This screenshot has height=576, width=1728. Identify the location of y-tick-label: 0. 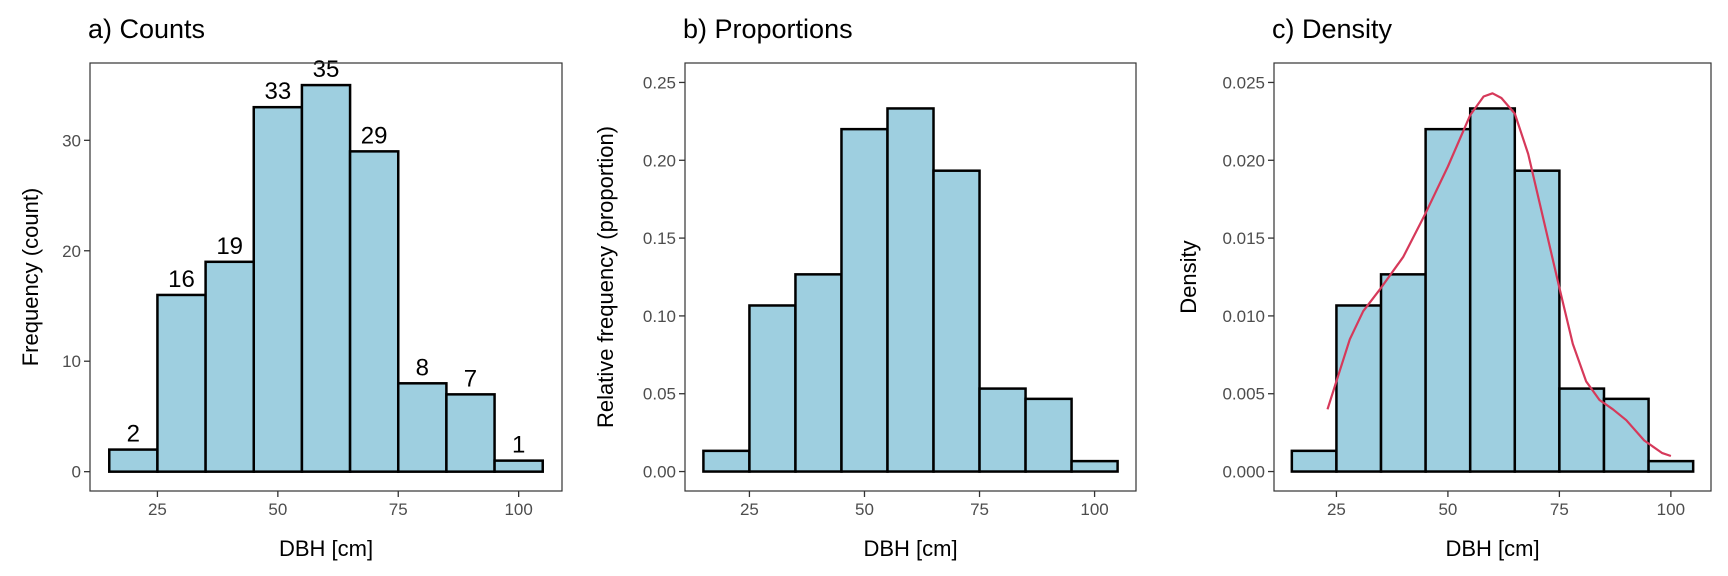
(76, 472).